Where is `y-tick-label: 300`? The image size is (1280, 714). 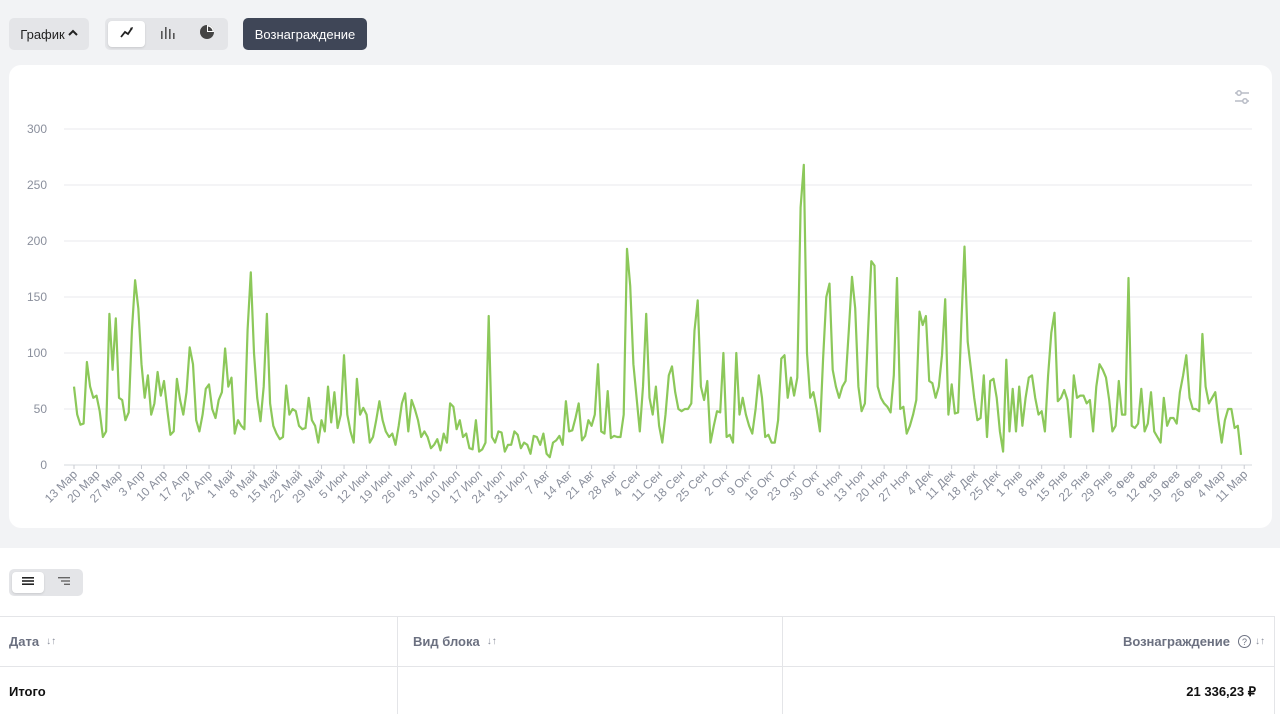 y-tick-label: 300 is located at coordinates (37, 129).